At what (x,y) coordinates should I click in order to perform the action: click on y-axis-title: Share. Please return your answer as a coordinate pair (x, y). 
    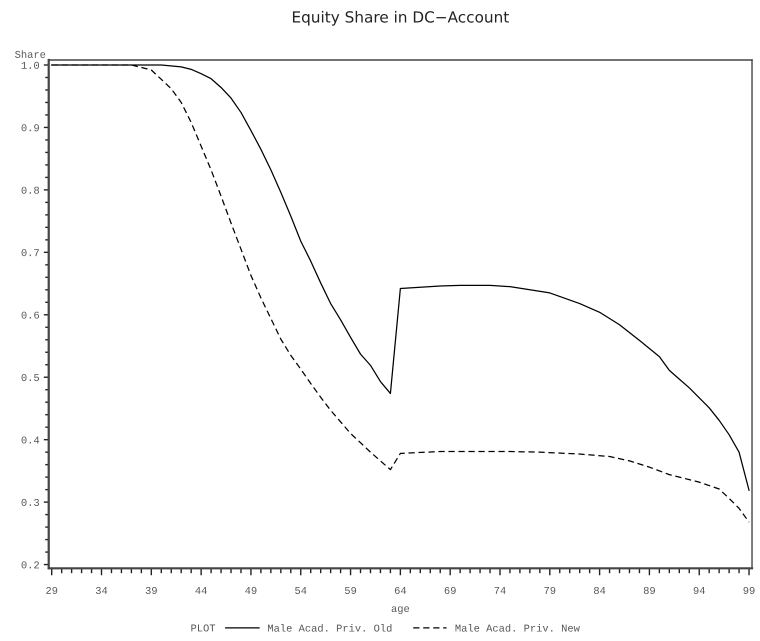
    Looking at the image, I should click on (30, 54).